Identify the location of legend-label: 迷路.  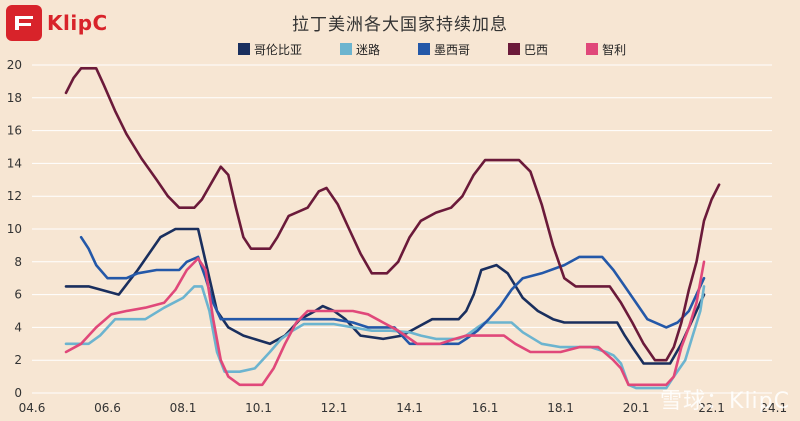
(368, 49).